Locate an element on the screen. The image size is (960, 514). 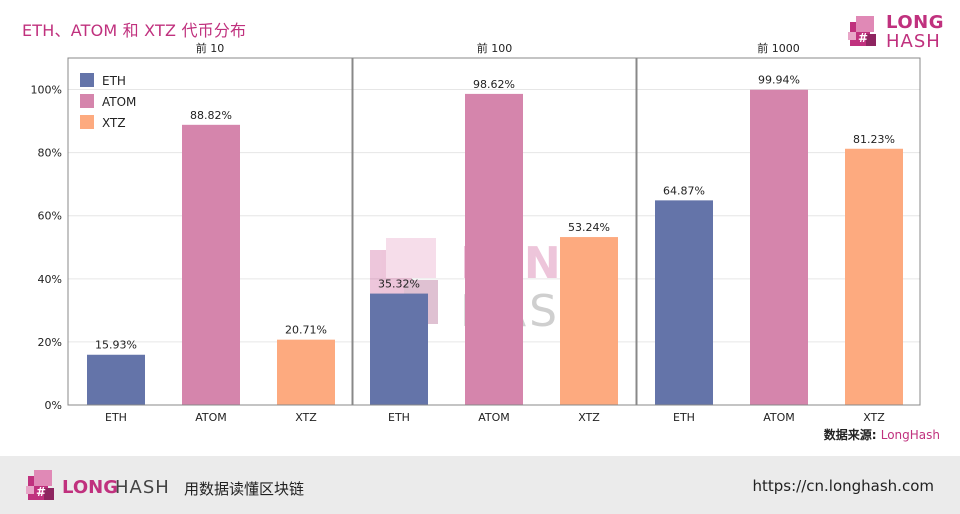
chart-title: ETH、ATOM 和 XTZ 代币分布 is located at coordinates (134, 30).